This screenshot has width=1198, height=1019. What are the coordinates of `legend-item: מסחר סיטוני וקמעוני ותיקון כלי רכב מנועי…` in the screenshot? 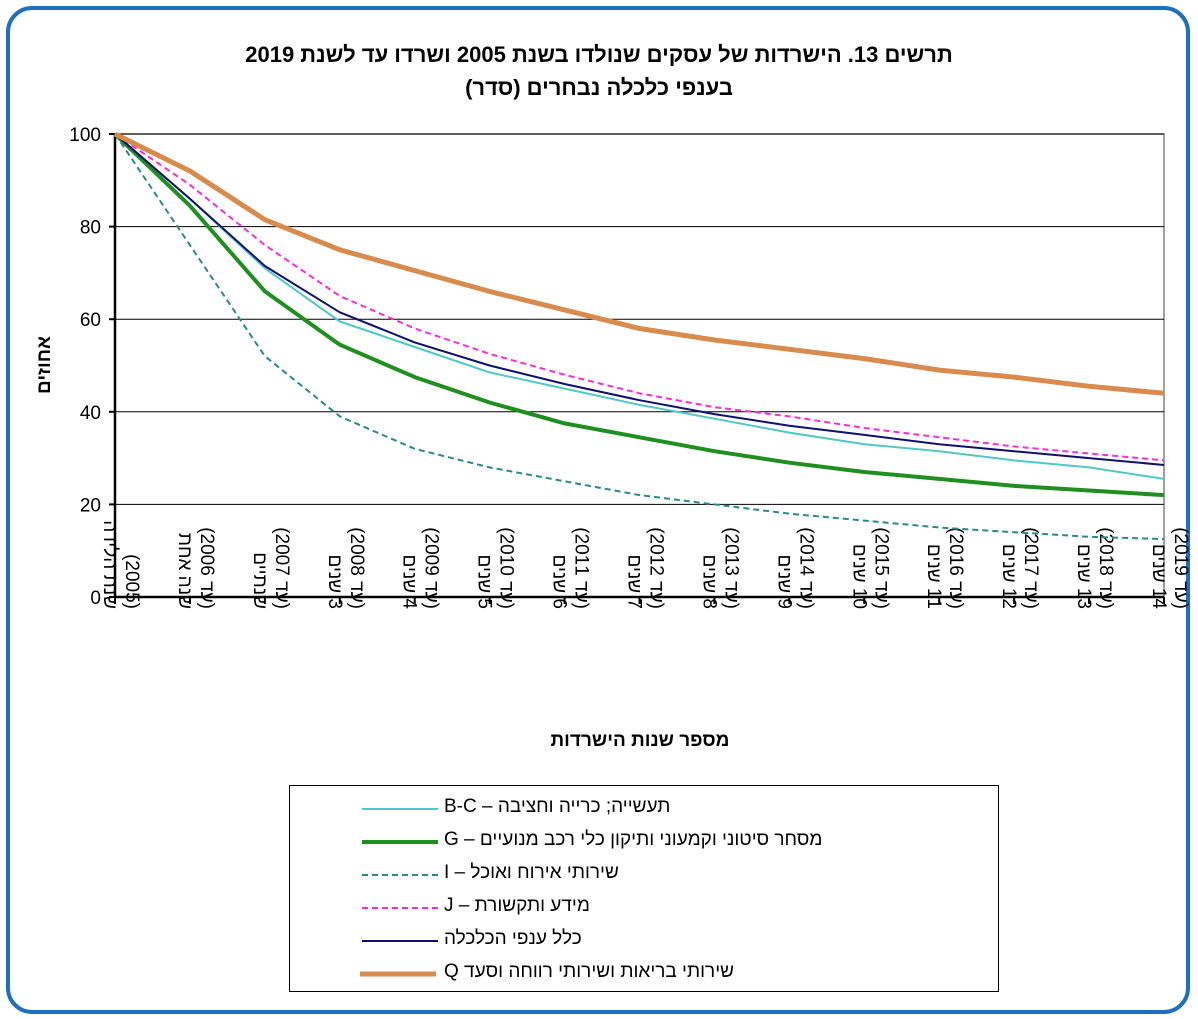 It's located at (644, 842).